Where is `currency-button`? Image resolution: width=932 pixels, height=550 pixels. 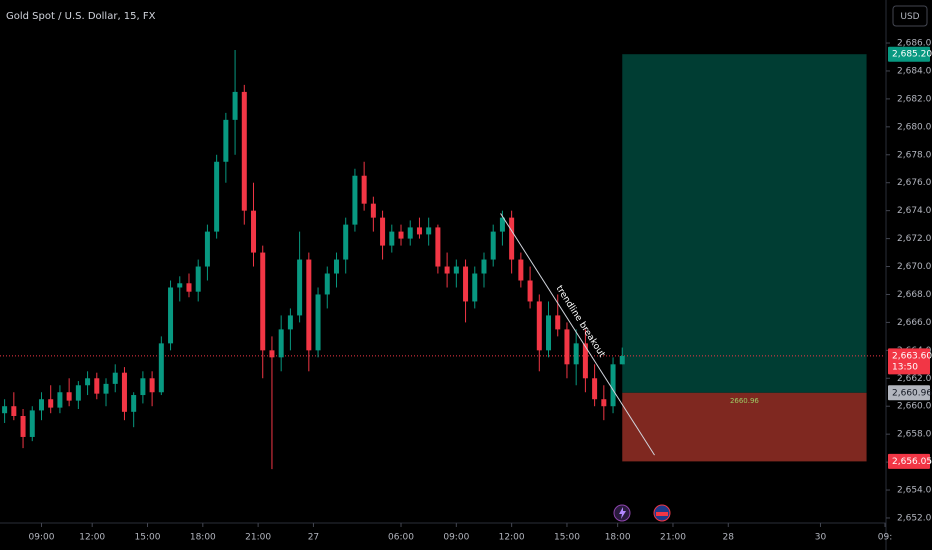 currency-button is located at coordinates (910, 16).